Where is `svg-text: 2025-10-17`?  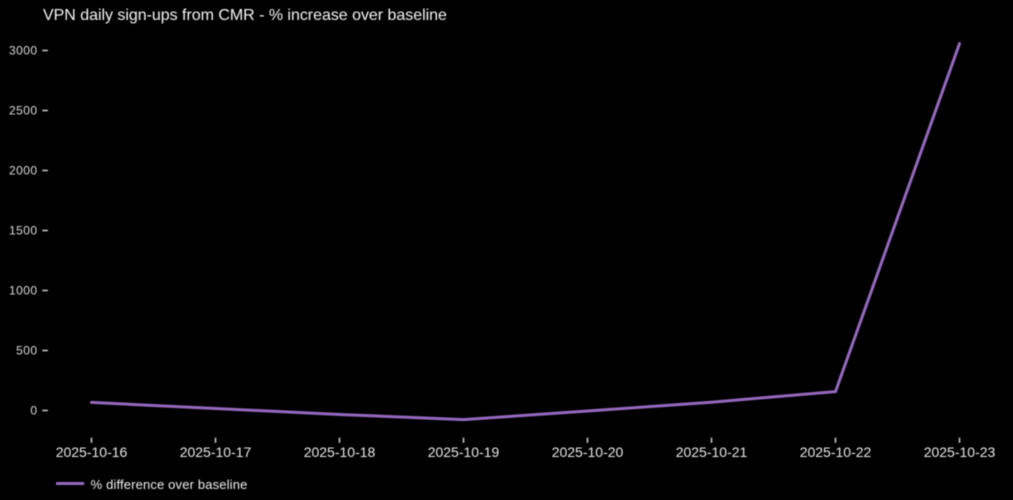
svg-text: 2025-10-17 is located at coordinates (216, 452).